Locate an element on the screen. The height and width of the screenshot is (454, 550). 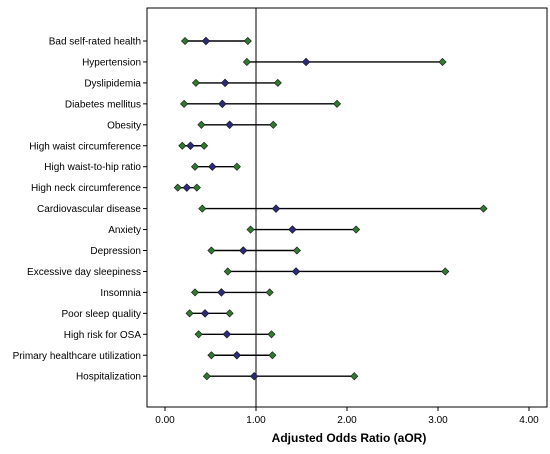
category-label: Anxiety is located at coordinates (124, 230).